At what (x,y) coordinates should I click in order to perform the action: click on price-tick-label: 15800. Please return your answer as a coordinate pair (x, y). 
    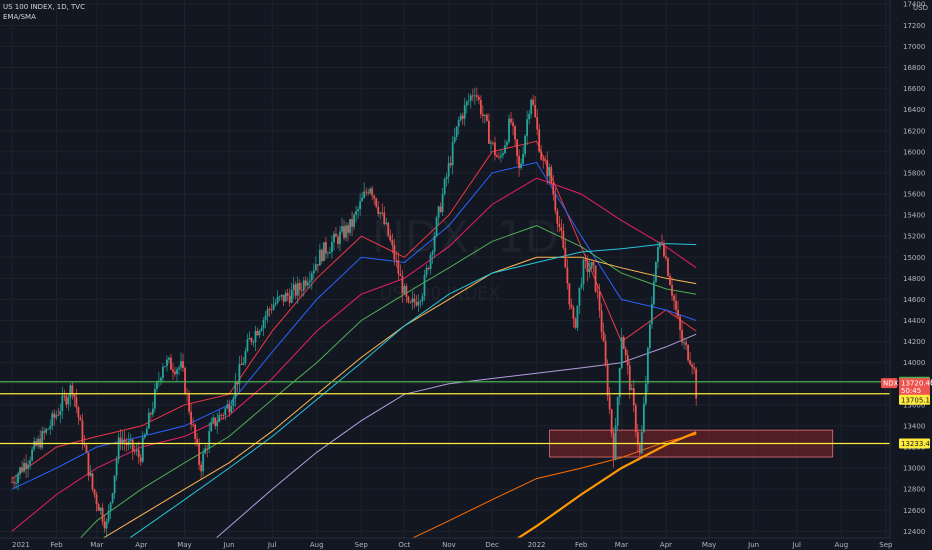
    Looking at the image, I should click on (914, 173).